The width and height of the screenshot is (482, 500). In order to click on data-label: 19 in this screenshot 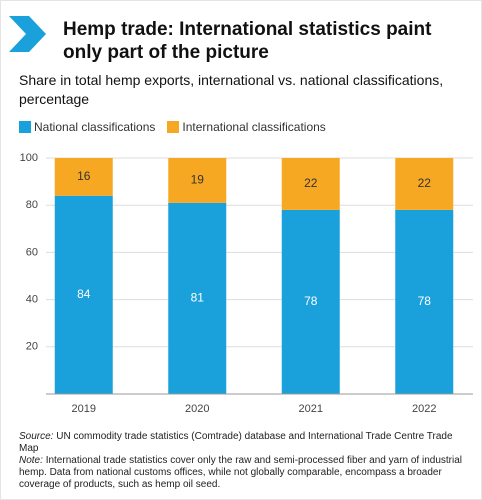, I will do `click(198, 180)`.